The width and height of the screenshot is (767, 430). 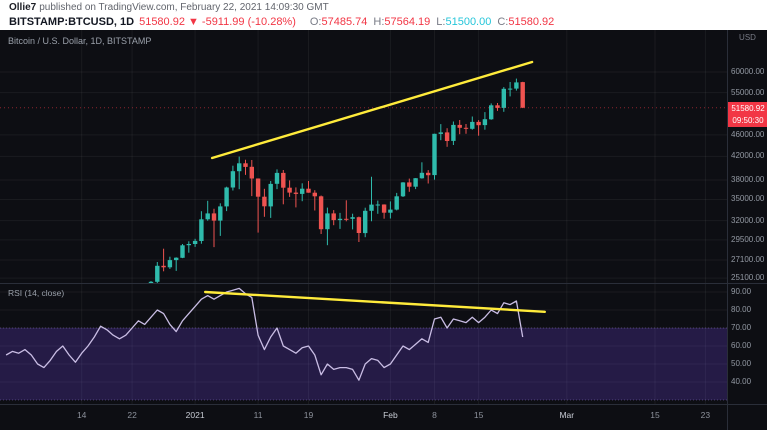 What do you see at coordinates (241, 22) in the screenshot?
I see `header-price-change: ▼ -5911.99 (-10.28%)` at bounding box center [241, 22].